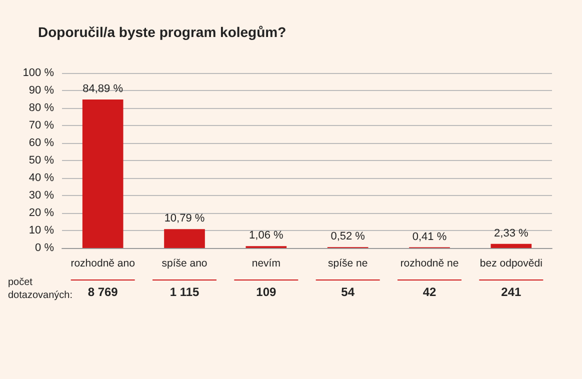 This screenshot has width=582, height=379. I want to click on text: 241, so click(511, 292).